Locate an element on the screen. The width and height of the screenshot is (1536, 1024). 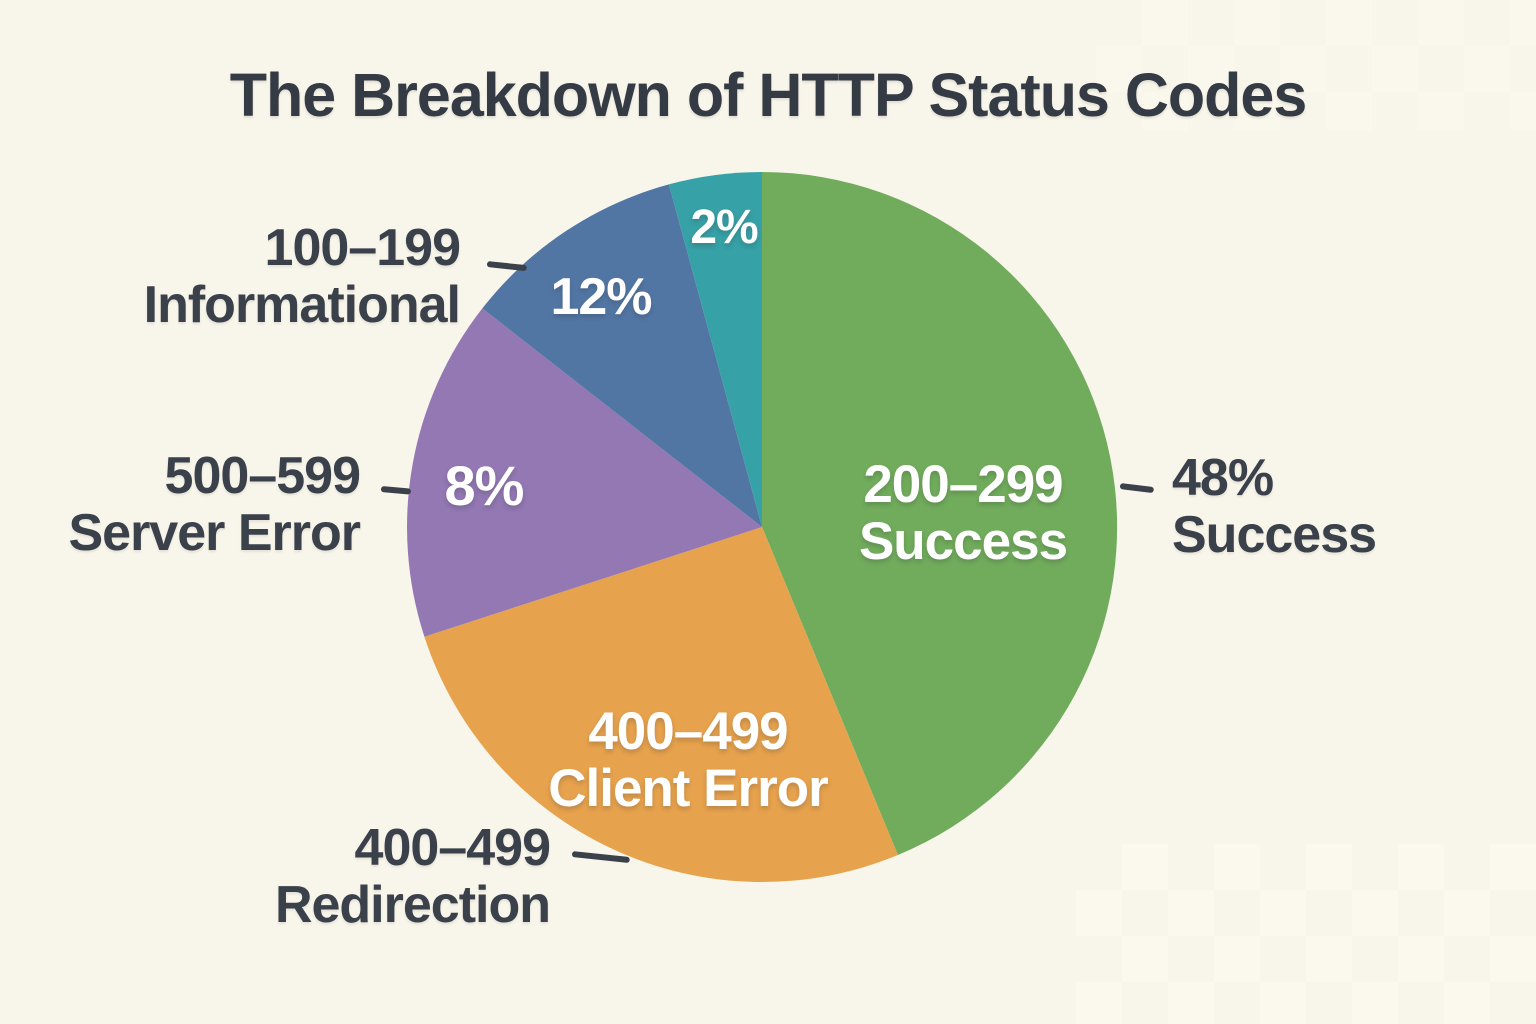
slice-label-teal-percent: 2% is located at coordinates (724, 228).